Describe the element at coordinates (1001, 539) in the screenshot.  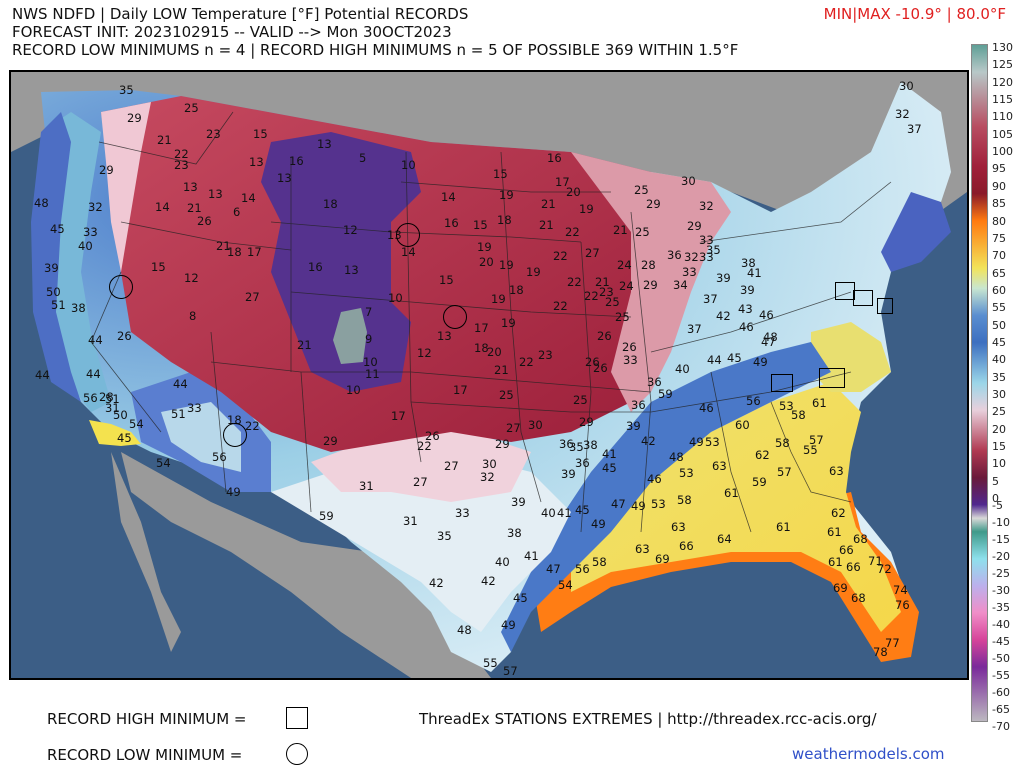
I see `colorbar-tick: -15` at that location.